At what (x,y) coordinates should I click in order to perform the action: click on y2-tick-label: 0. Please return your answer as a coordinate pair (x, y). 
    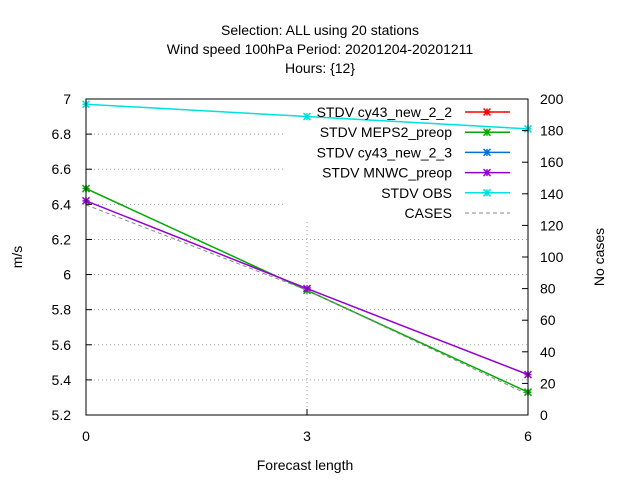
    Looking at the image, I should click on (544, 415).